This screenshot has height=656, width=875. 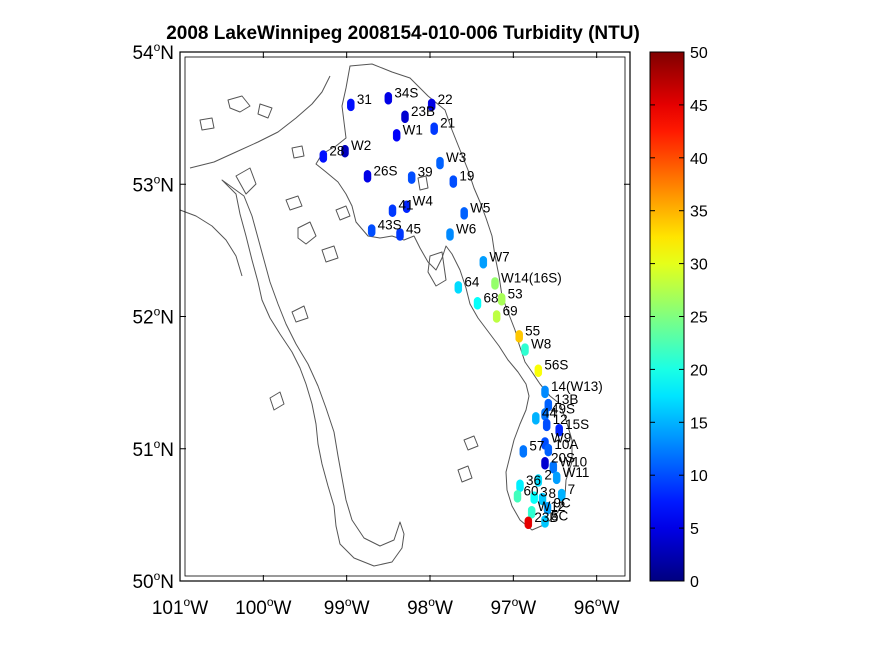 What do you see at coordinates (699, 423) in the screenshot?
I see `colorbar-tick-label: 15` at bounding box center [699, 423].